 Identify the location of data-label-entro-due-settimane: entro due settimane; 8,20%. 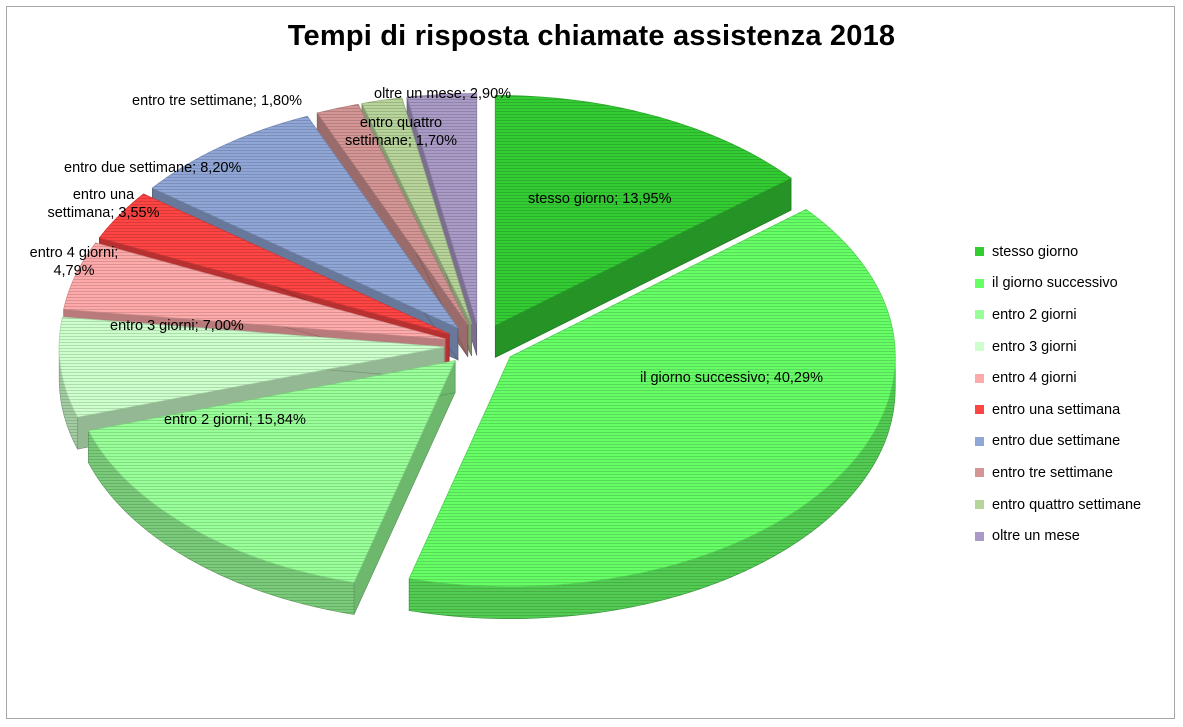
(153, 168).